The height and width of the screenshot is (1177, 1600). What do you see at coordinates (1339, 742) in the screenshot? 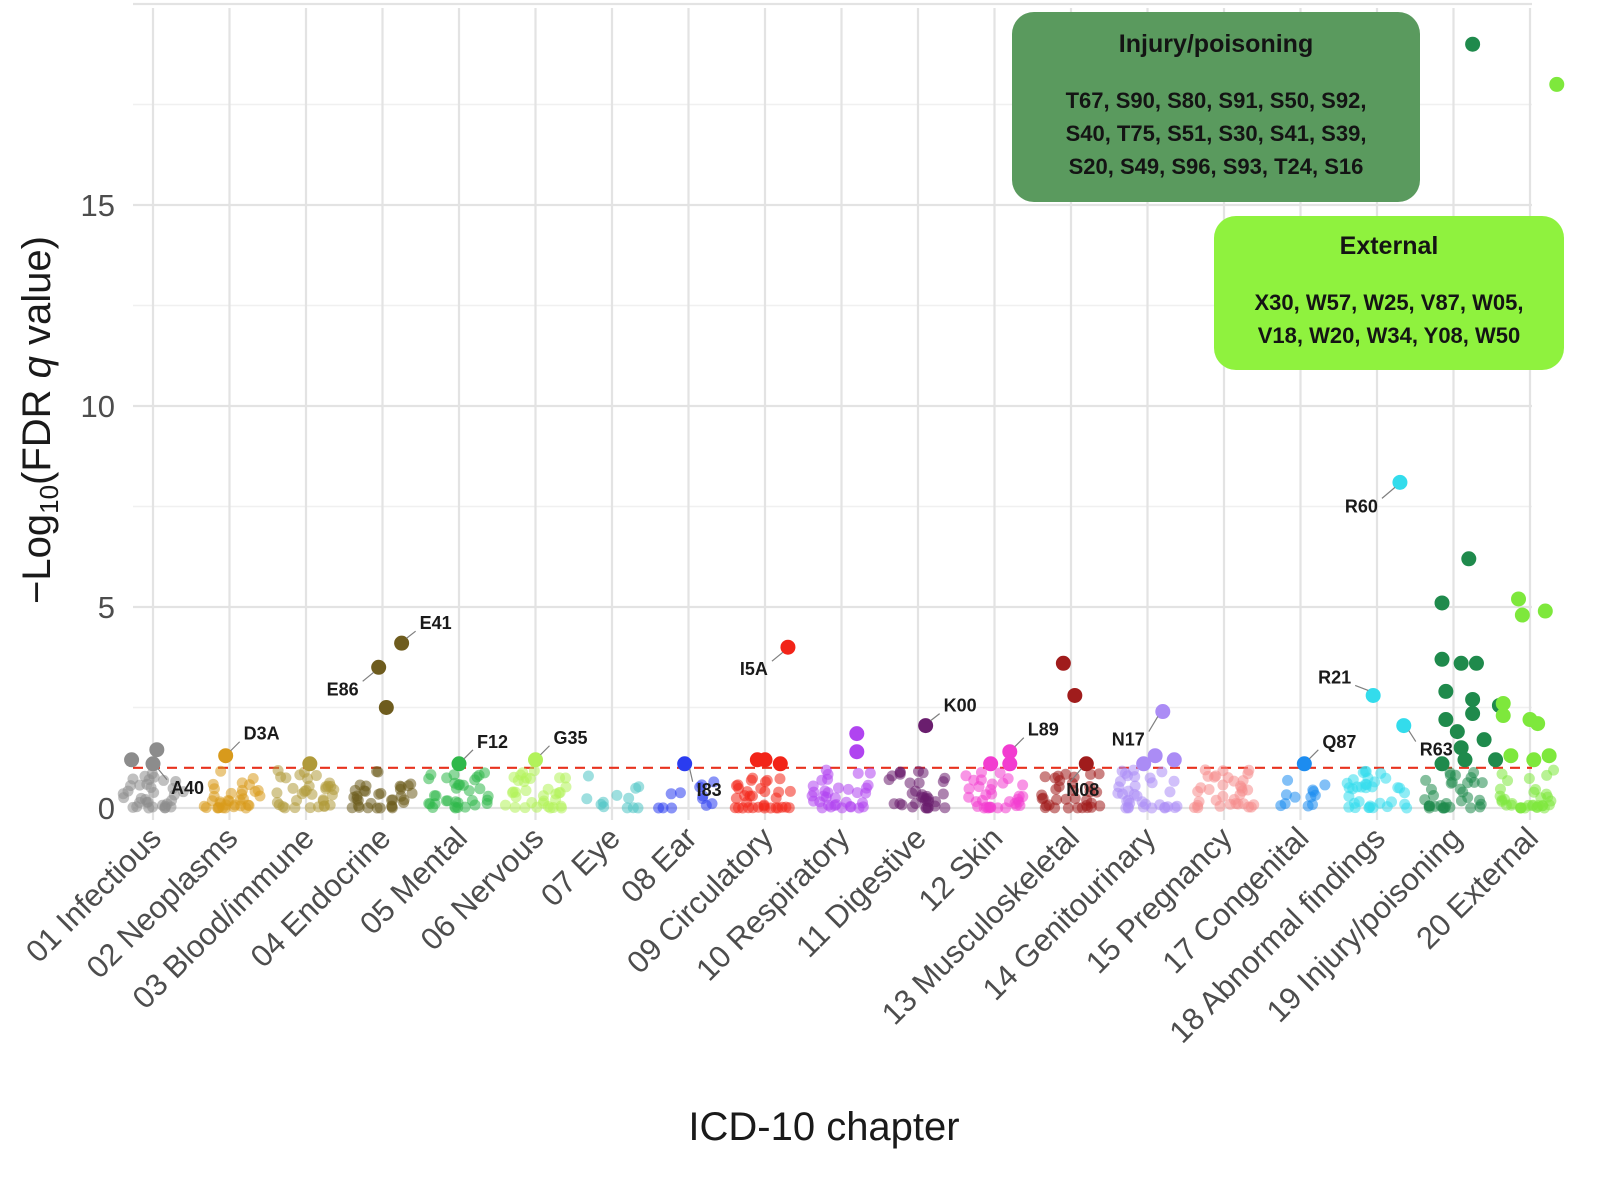
I see `code-label: Q87` at bounding box center [1339, 742].